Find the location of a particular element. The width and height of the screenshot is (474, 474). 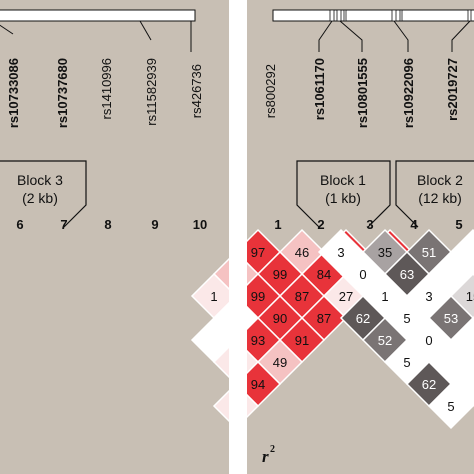

snp-label: rs1061170 is located at coordinates (319, 89).